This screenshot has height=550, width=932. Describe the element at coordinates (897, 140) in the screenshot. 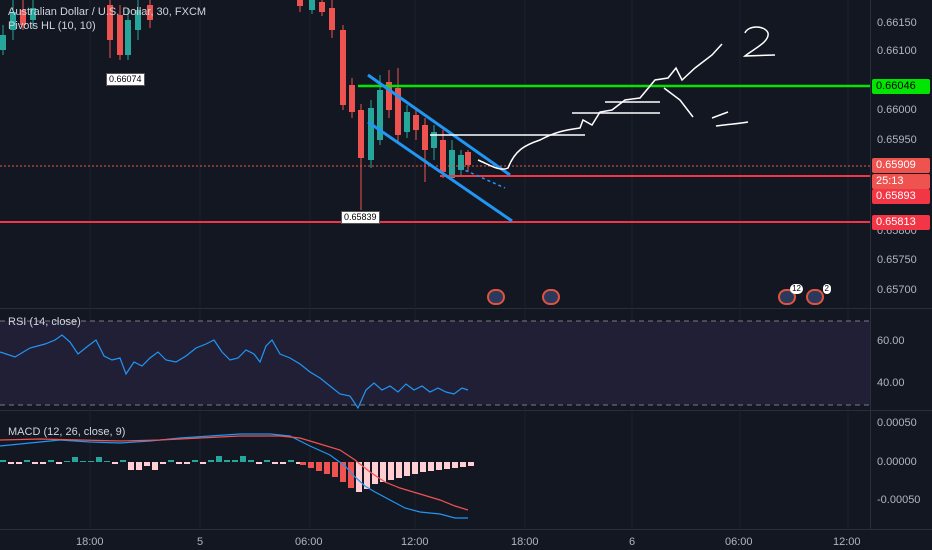

I see `price-tick: 0.65950` at that location.